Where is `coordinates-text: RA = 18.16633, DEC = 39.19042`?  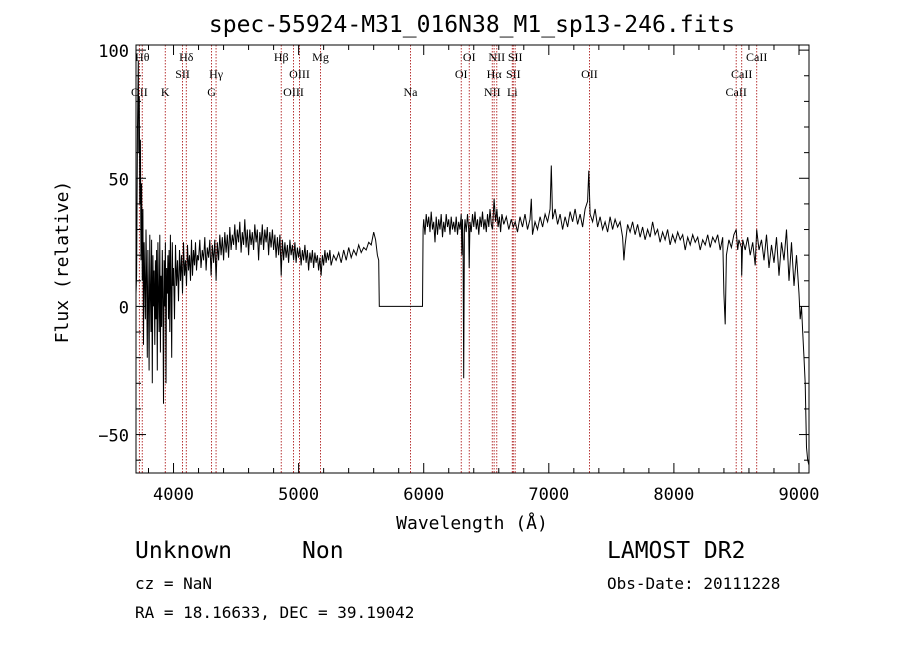 coordinates-text: RA = 18.16633, DEC = 39.19042 is located at coordinates (275, 612).